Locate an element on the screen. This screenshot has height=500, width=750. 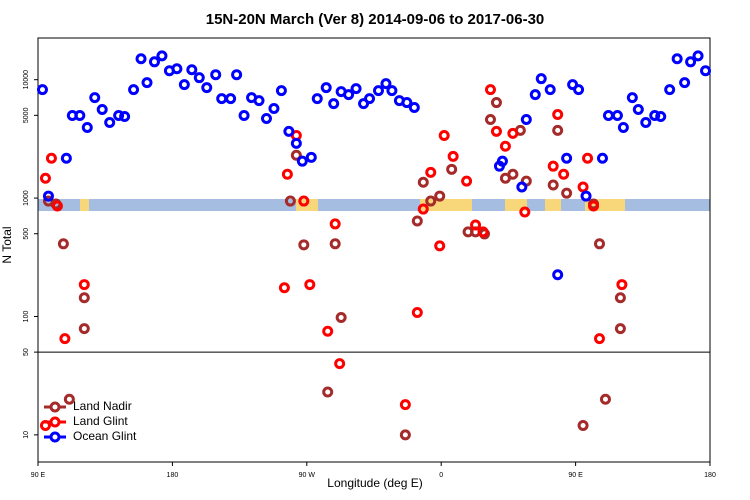
legend-label: Land Glint is located at coordinates (100, 421).